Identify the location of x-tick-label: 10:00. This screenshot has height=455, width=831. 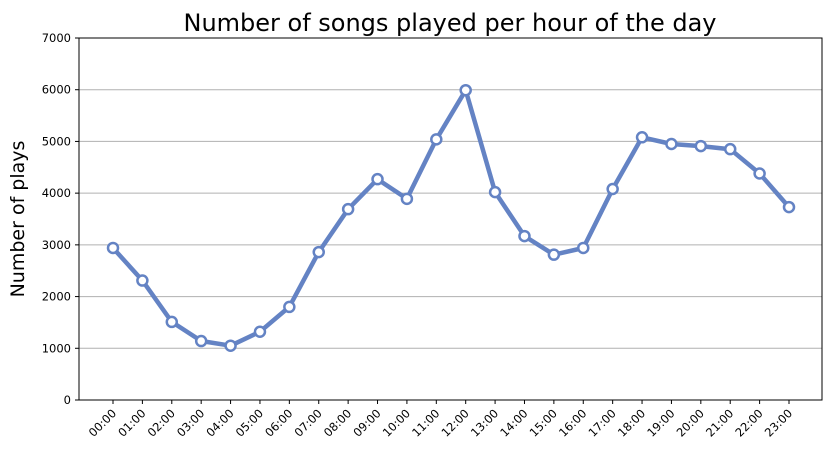
(396, 422).